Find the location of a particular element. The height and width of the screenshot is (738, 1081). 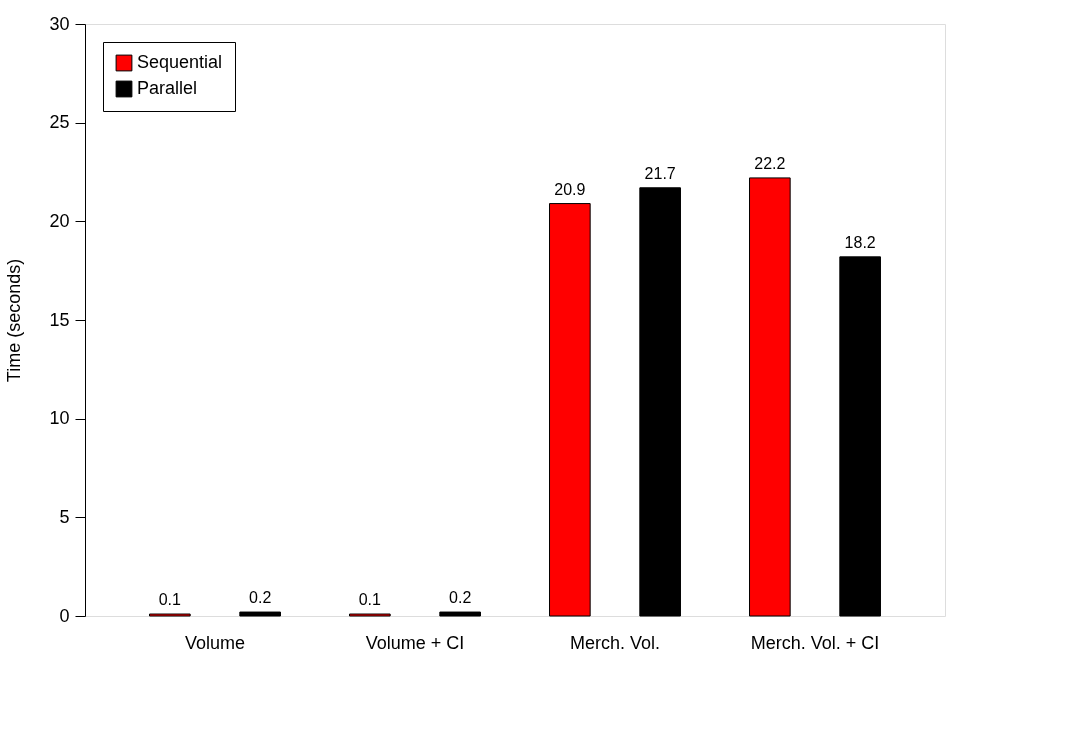

x-tick-label: Merch. Vol. + CI is located at coordinates (815, 642).